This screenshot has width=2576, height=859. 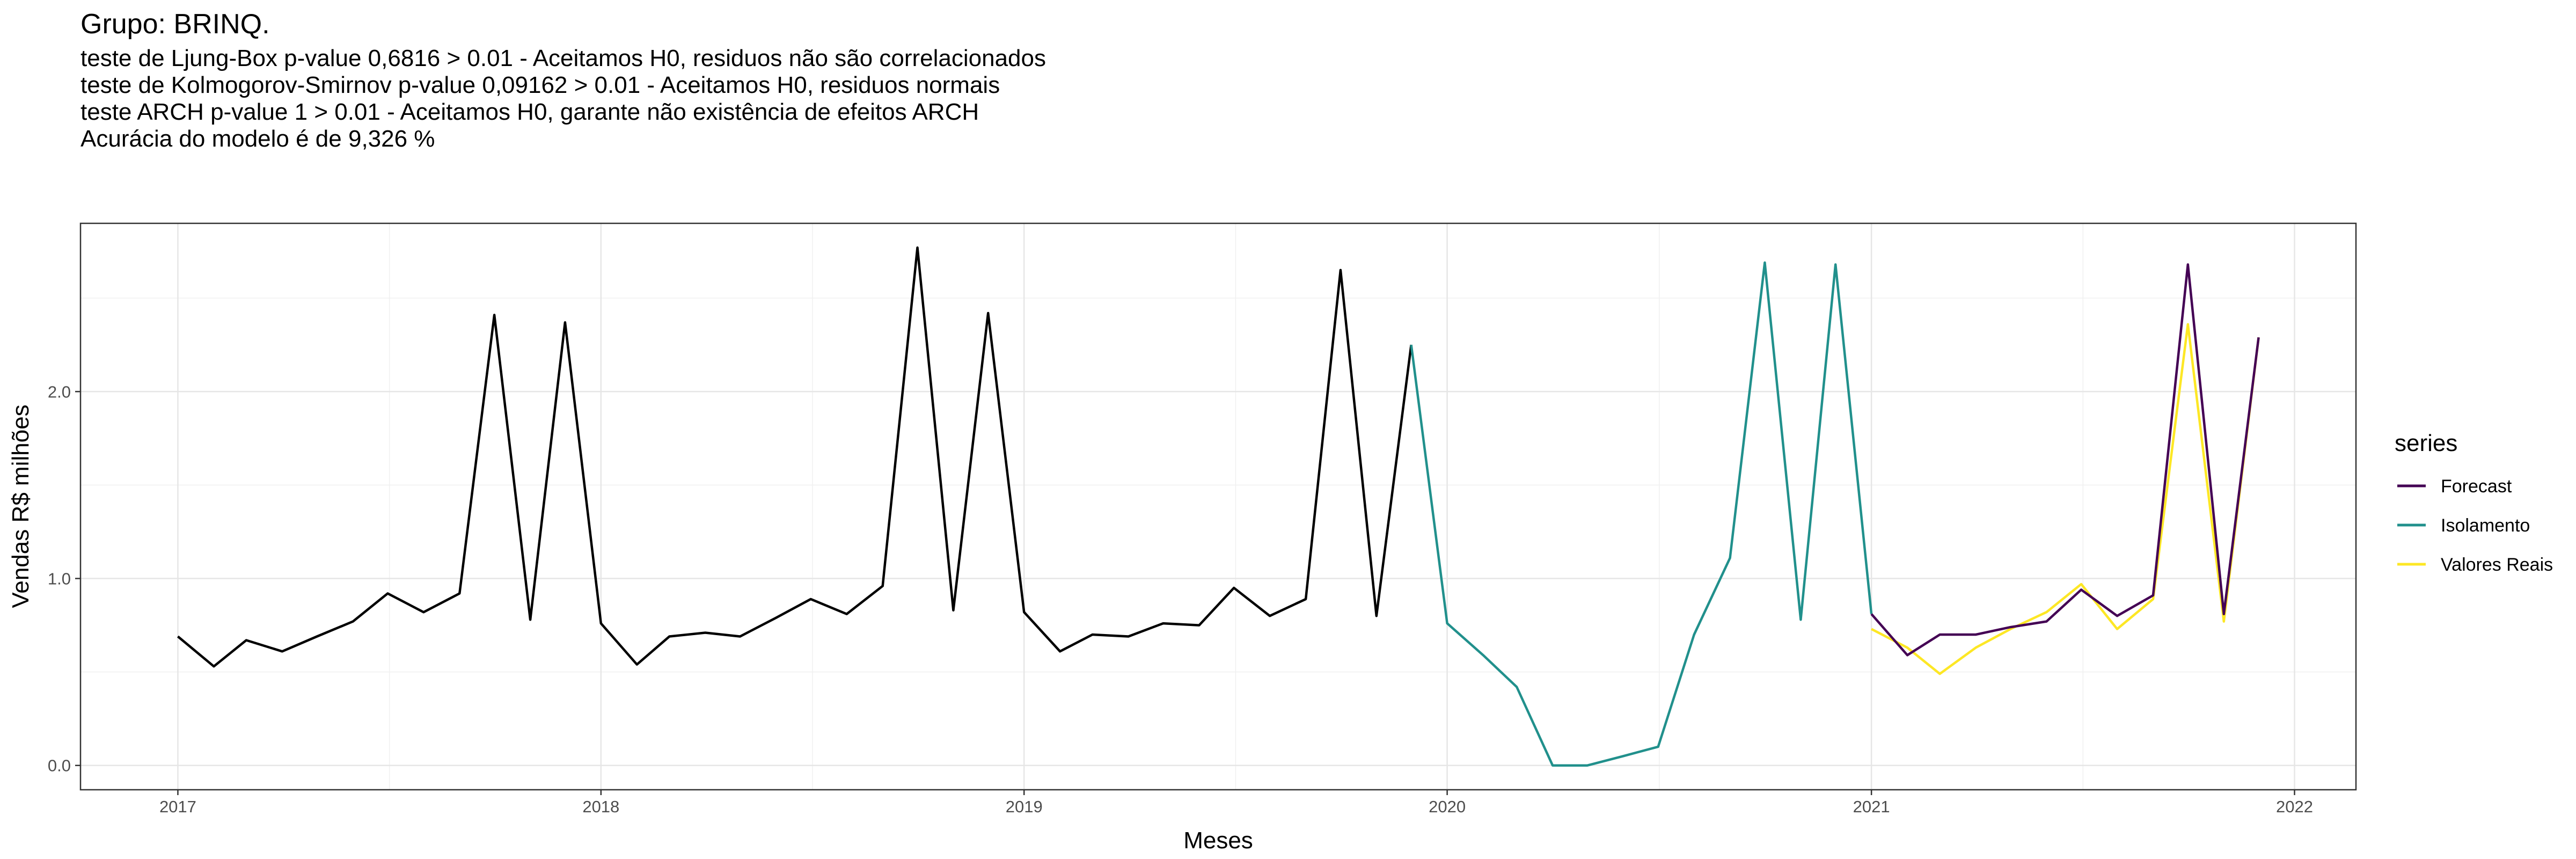 What do you see at coordinates (175, 24) in the screenshot?
I see `chart-title: Grupo: BRINQ.` at bounding box center [175, 24].